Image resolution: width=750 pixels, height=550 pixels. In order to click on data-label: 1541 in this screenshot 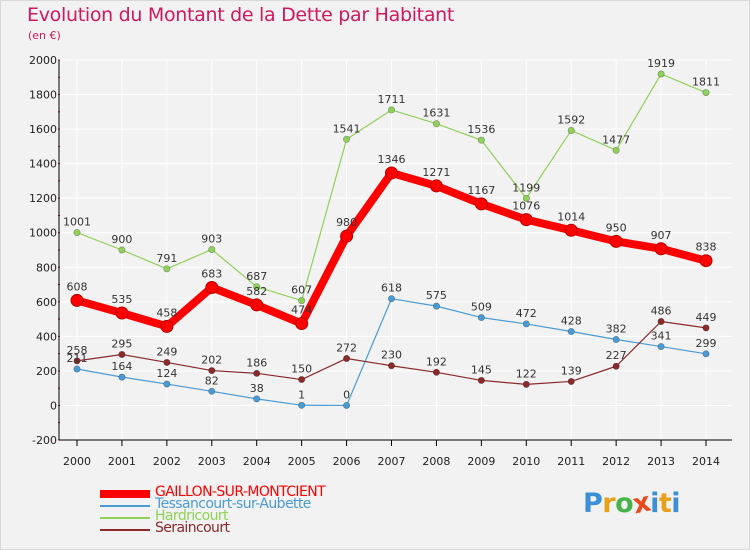, I will do `click(347, 128)`.